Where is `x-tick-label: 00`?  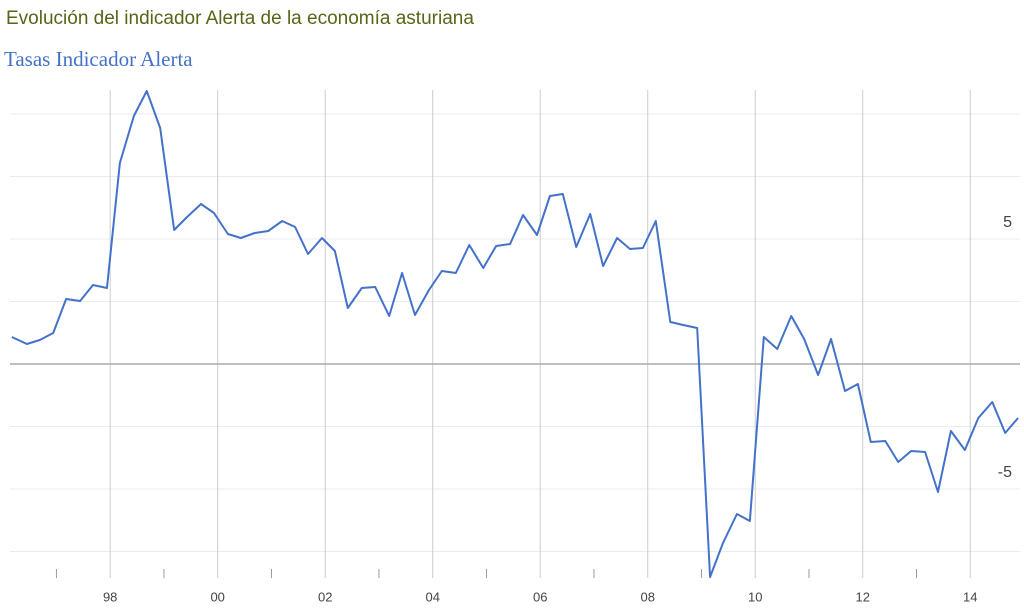 x-tick-label: 00 is located at coordinates (217, 596).